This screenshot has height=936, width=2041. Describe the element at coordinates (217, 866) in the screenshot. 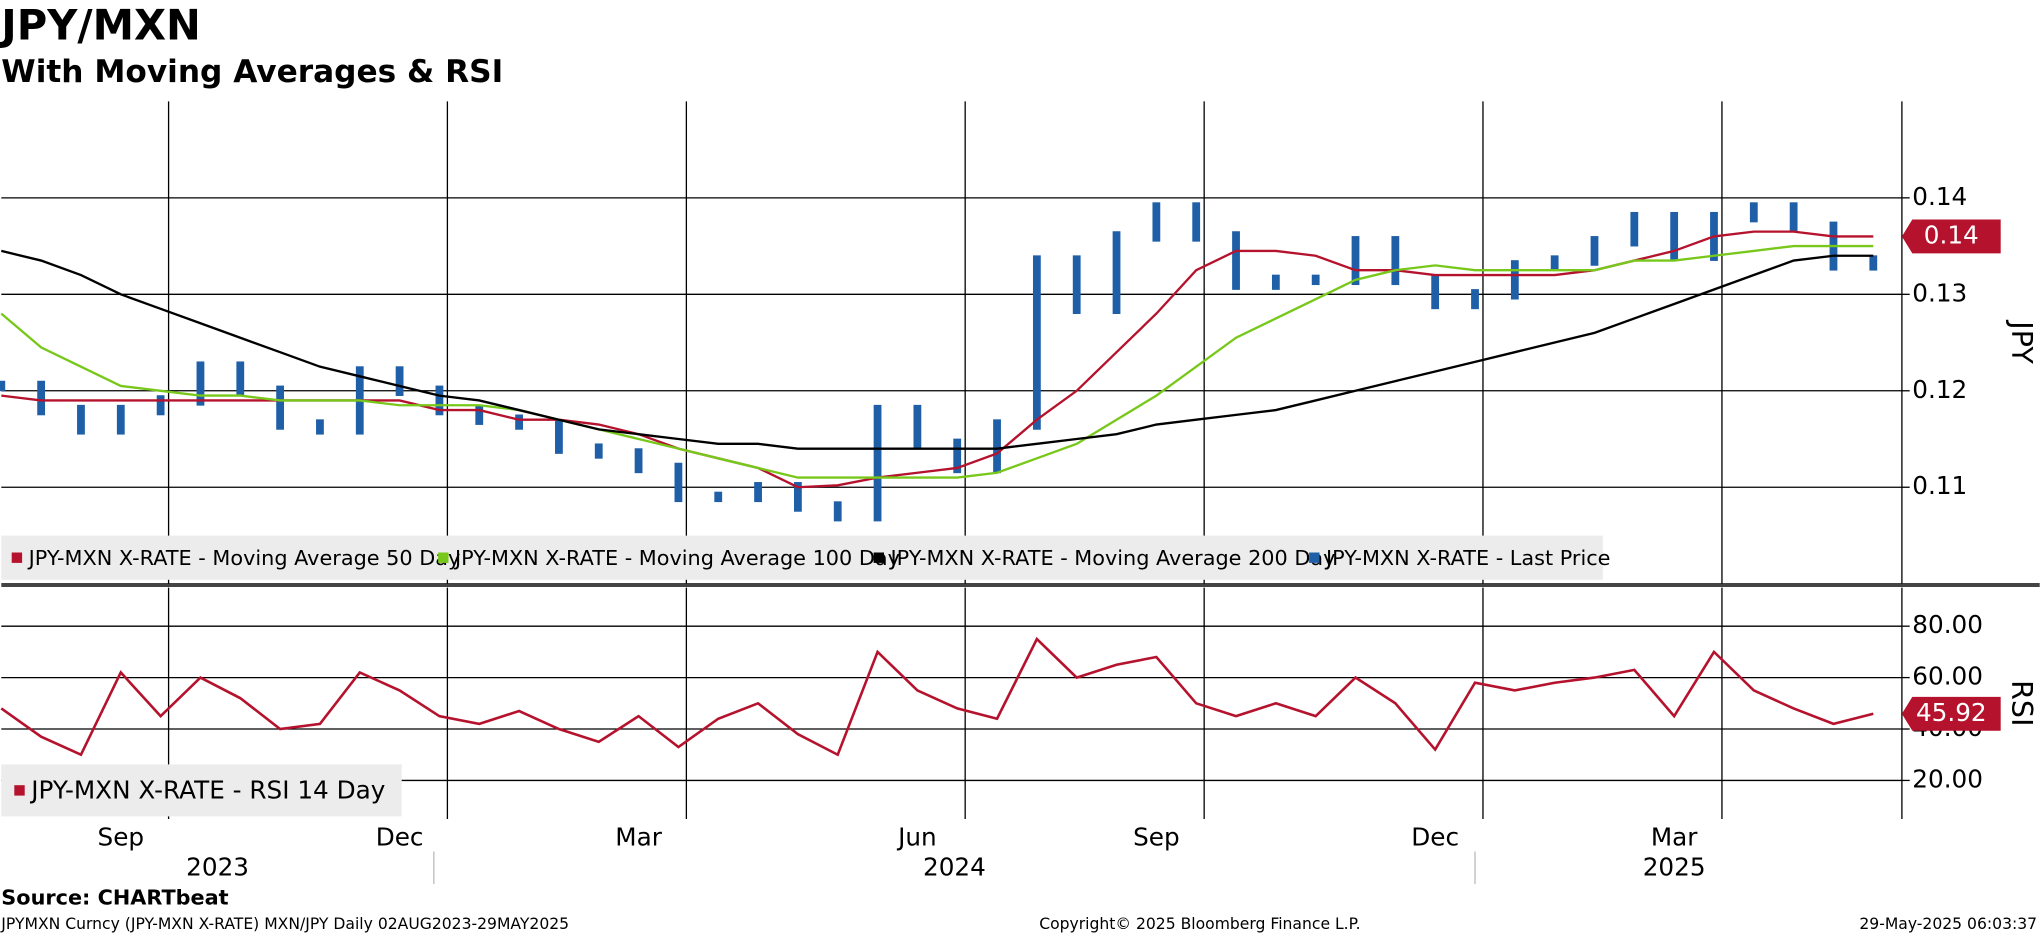

I see `year-label: 2023` at that location.